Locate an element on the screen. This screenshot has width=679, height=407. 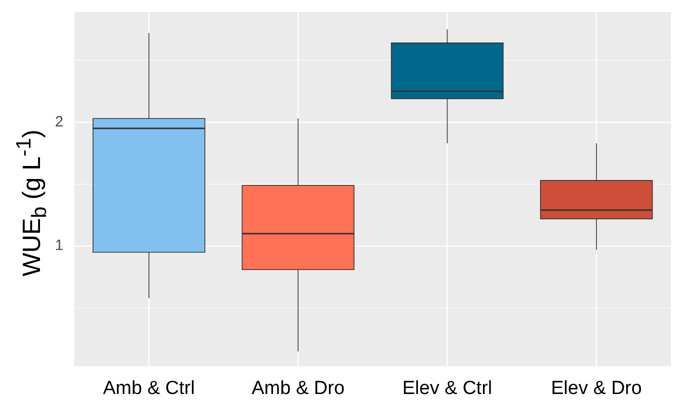
x-tick-label: Elev & Dro is located at coordinates (596, 388).